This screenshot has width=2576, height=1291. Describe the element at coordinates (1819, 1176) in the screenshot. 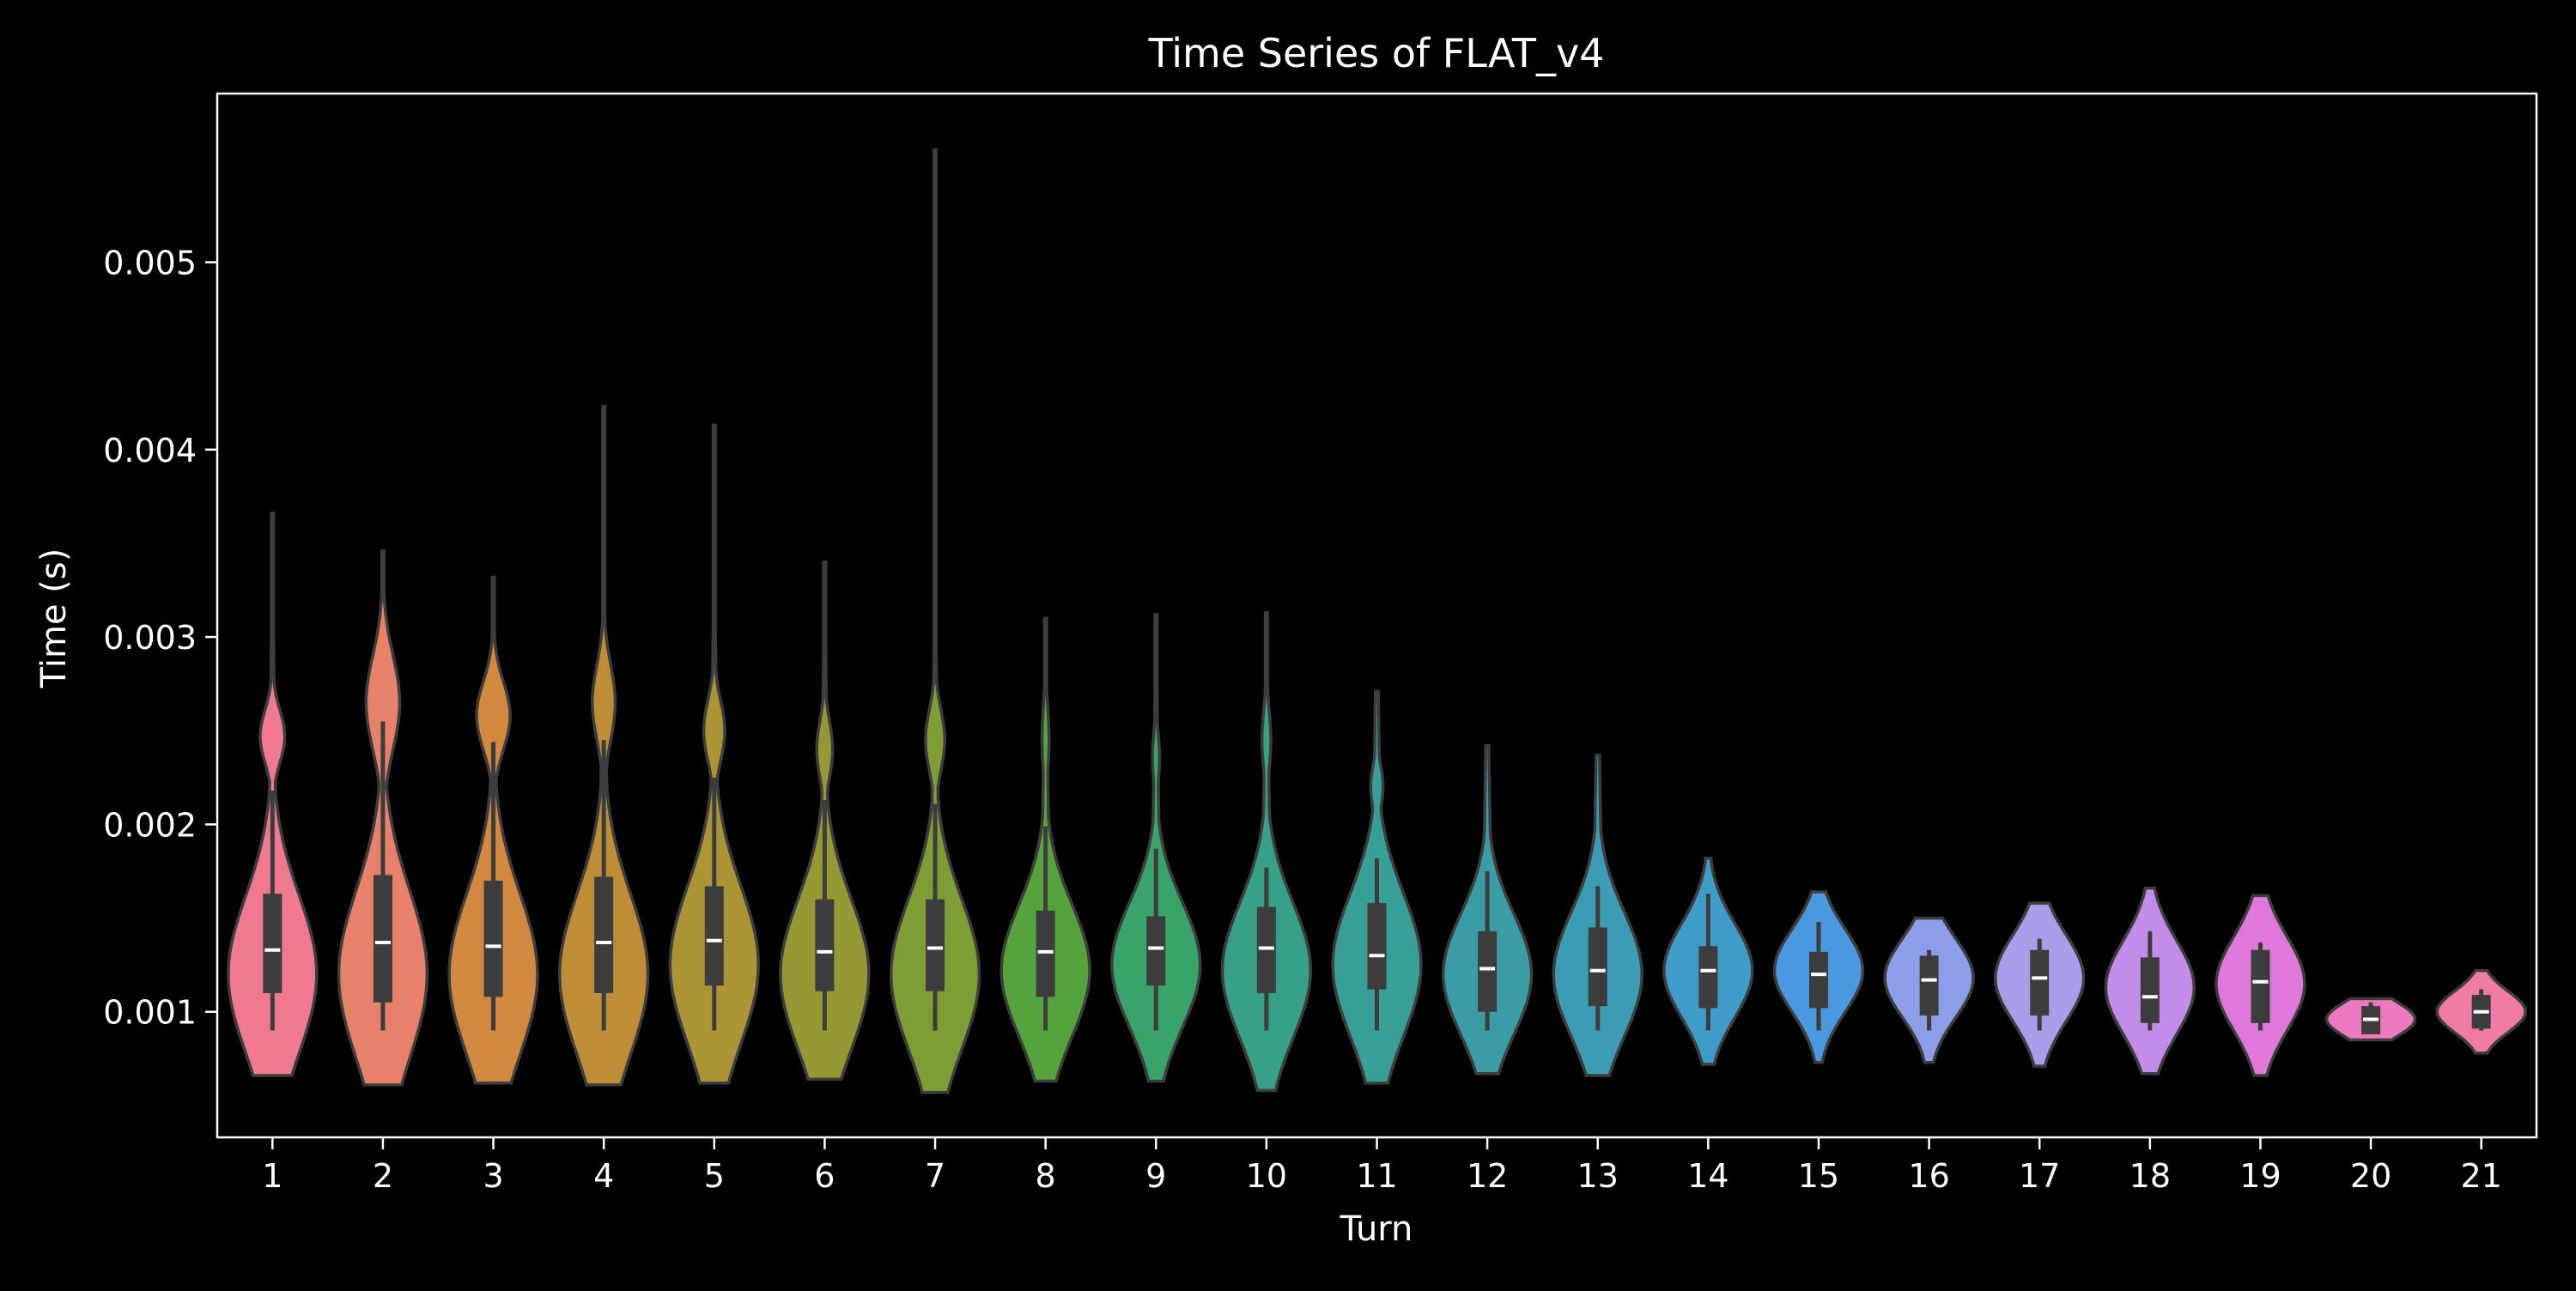

I see `x-tick-label: 15` at that location.